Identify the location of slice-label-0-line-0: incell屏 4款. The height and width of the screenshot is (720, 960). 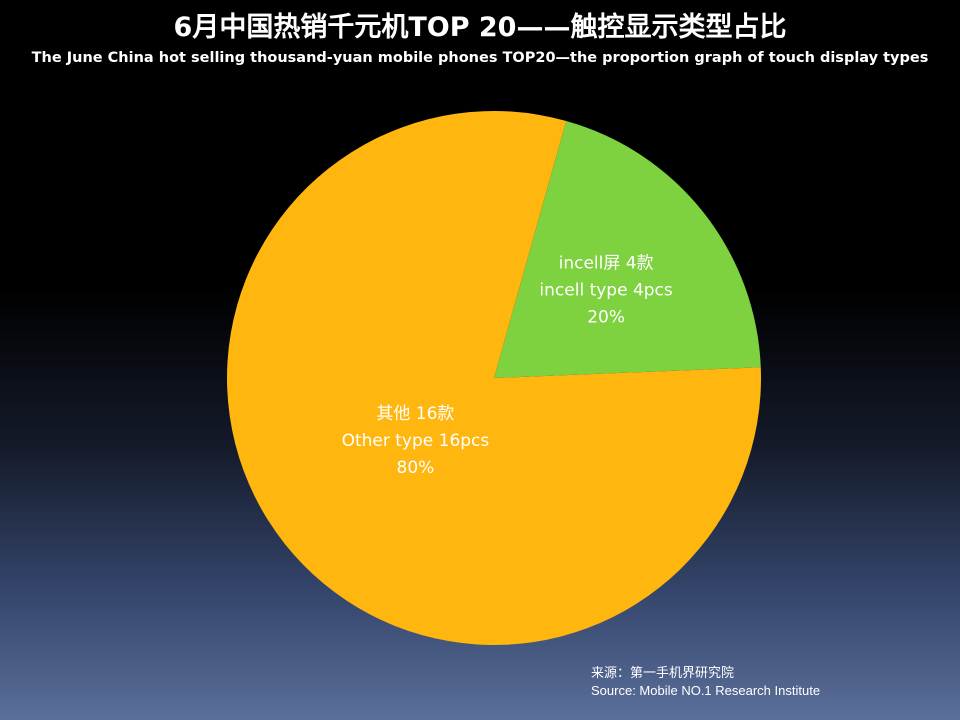
(606, 263).